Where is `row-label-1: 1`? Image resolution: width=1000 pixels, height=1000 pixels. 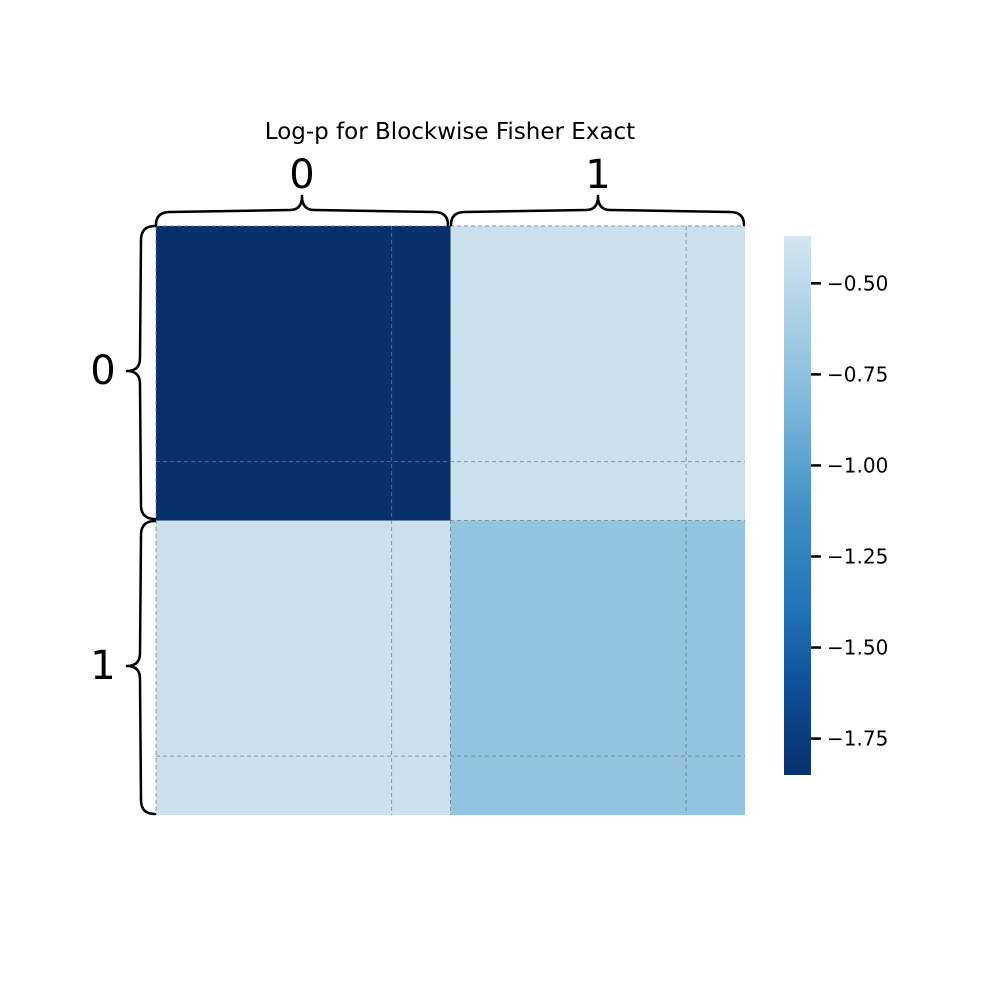
row-label-1: 1 is located at coordinates (102, 666).